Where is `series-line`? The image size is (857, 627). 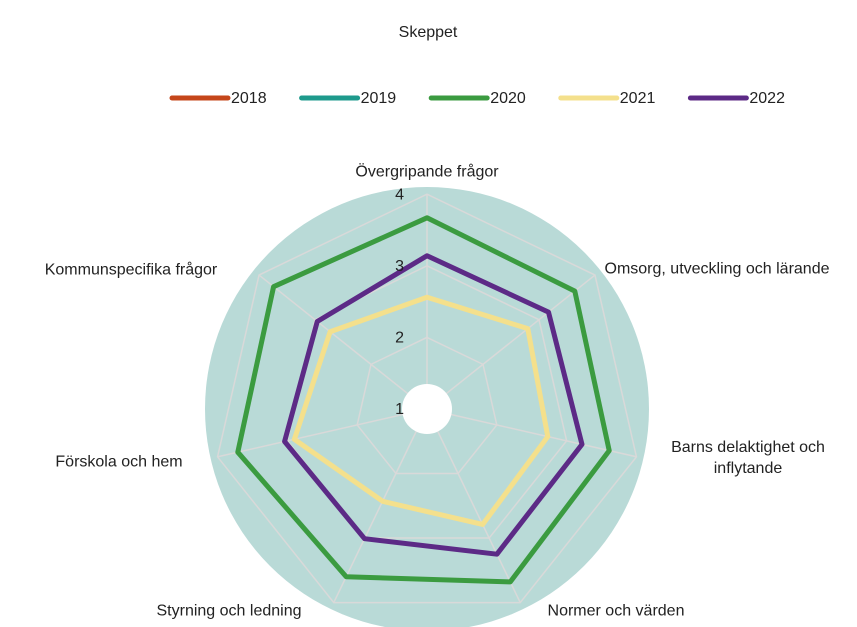
series-line is located at coordinates (421, 410).